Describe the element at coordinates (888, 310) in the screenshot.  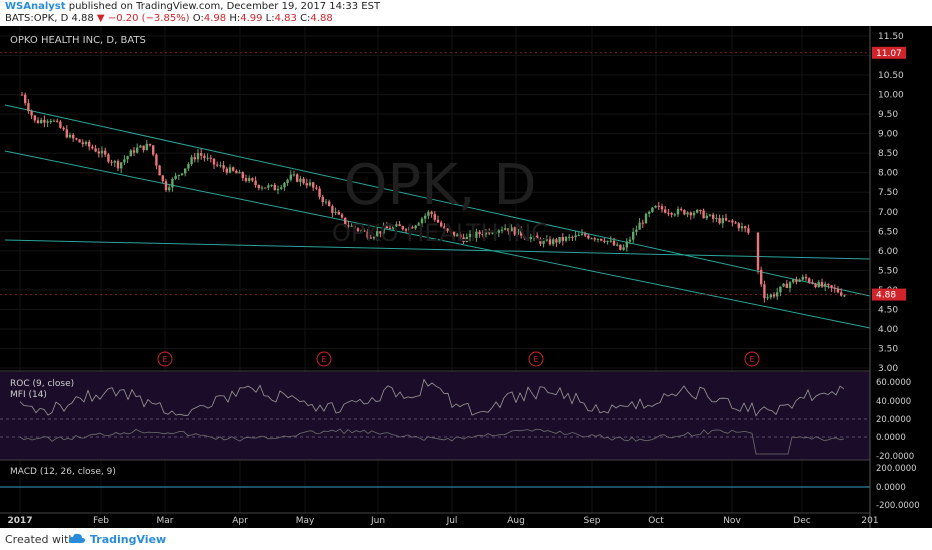
I see `price-tick-label: 4.50` at that location.